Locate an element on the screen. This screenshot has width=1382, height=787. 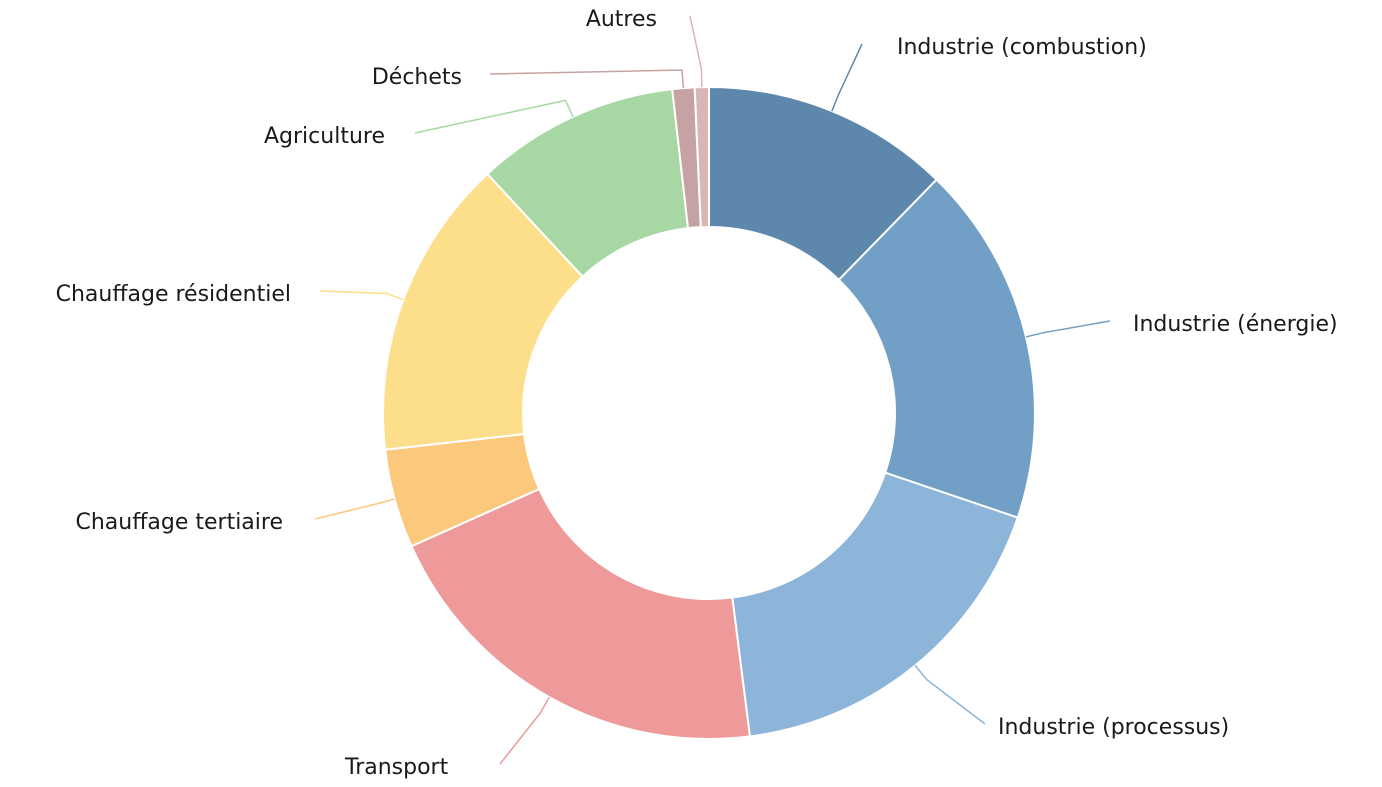
slice-label: Agriculture is located at coordinates (324, 136).